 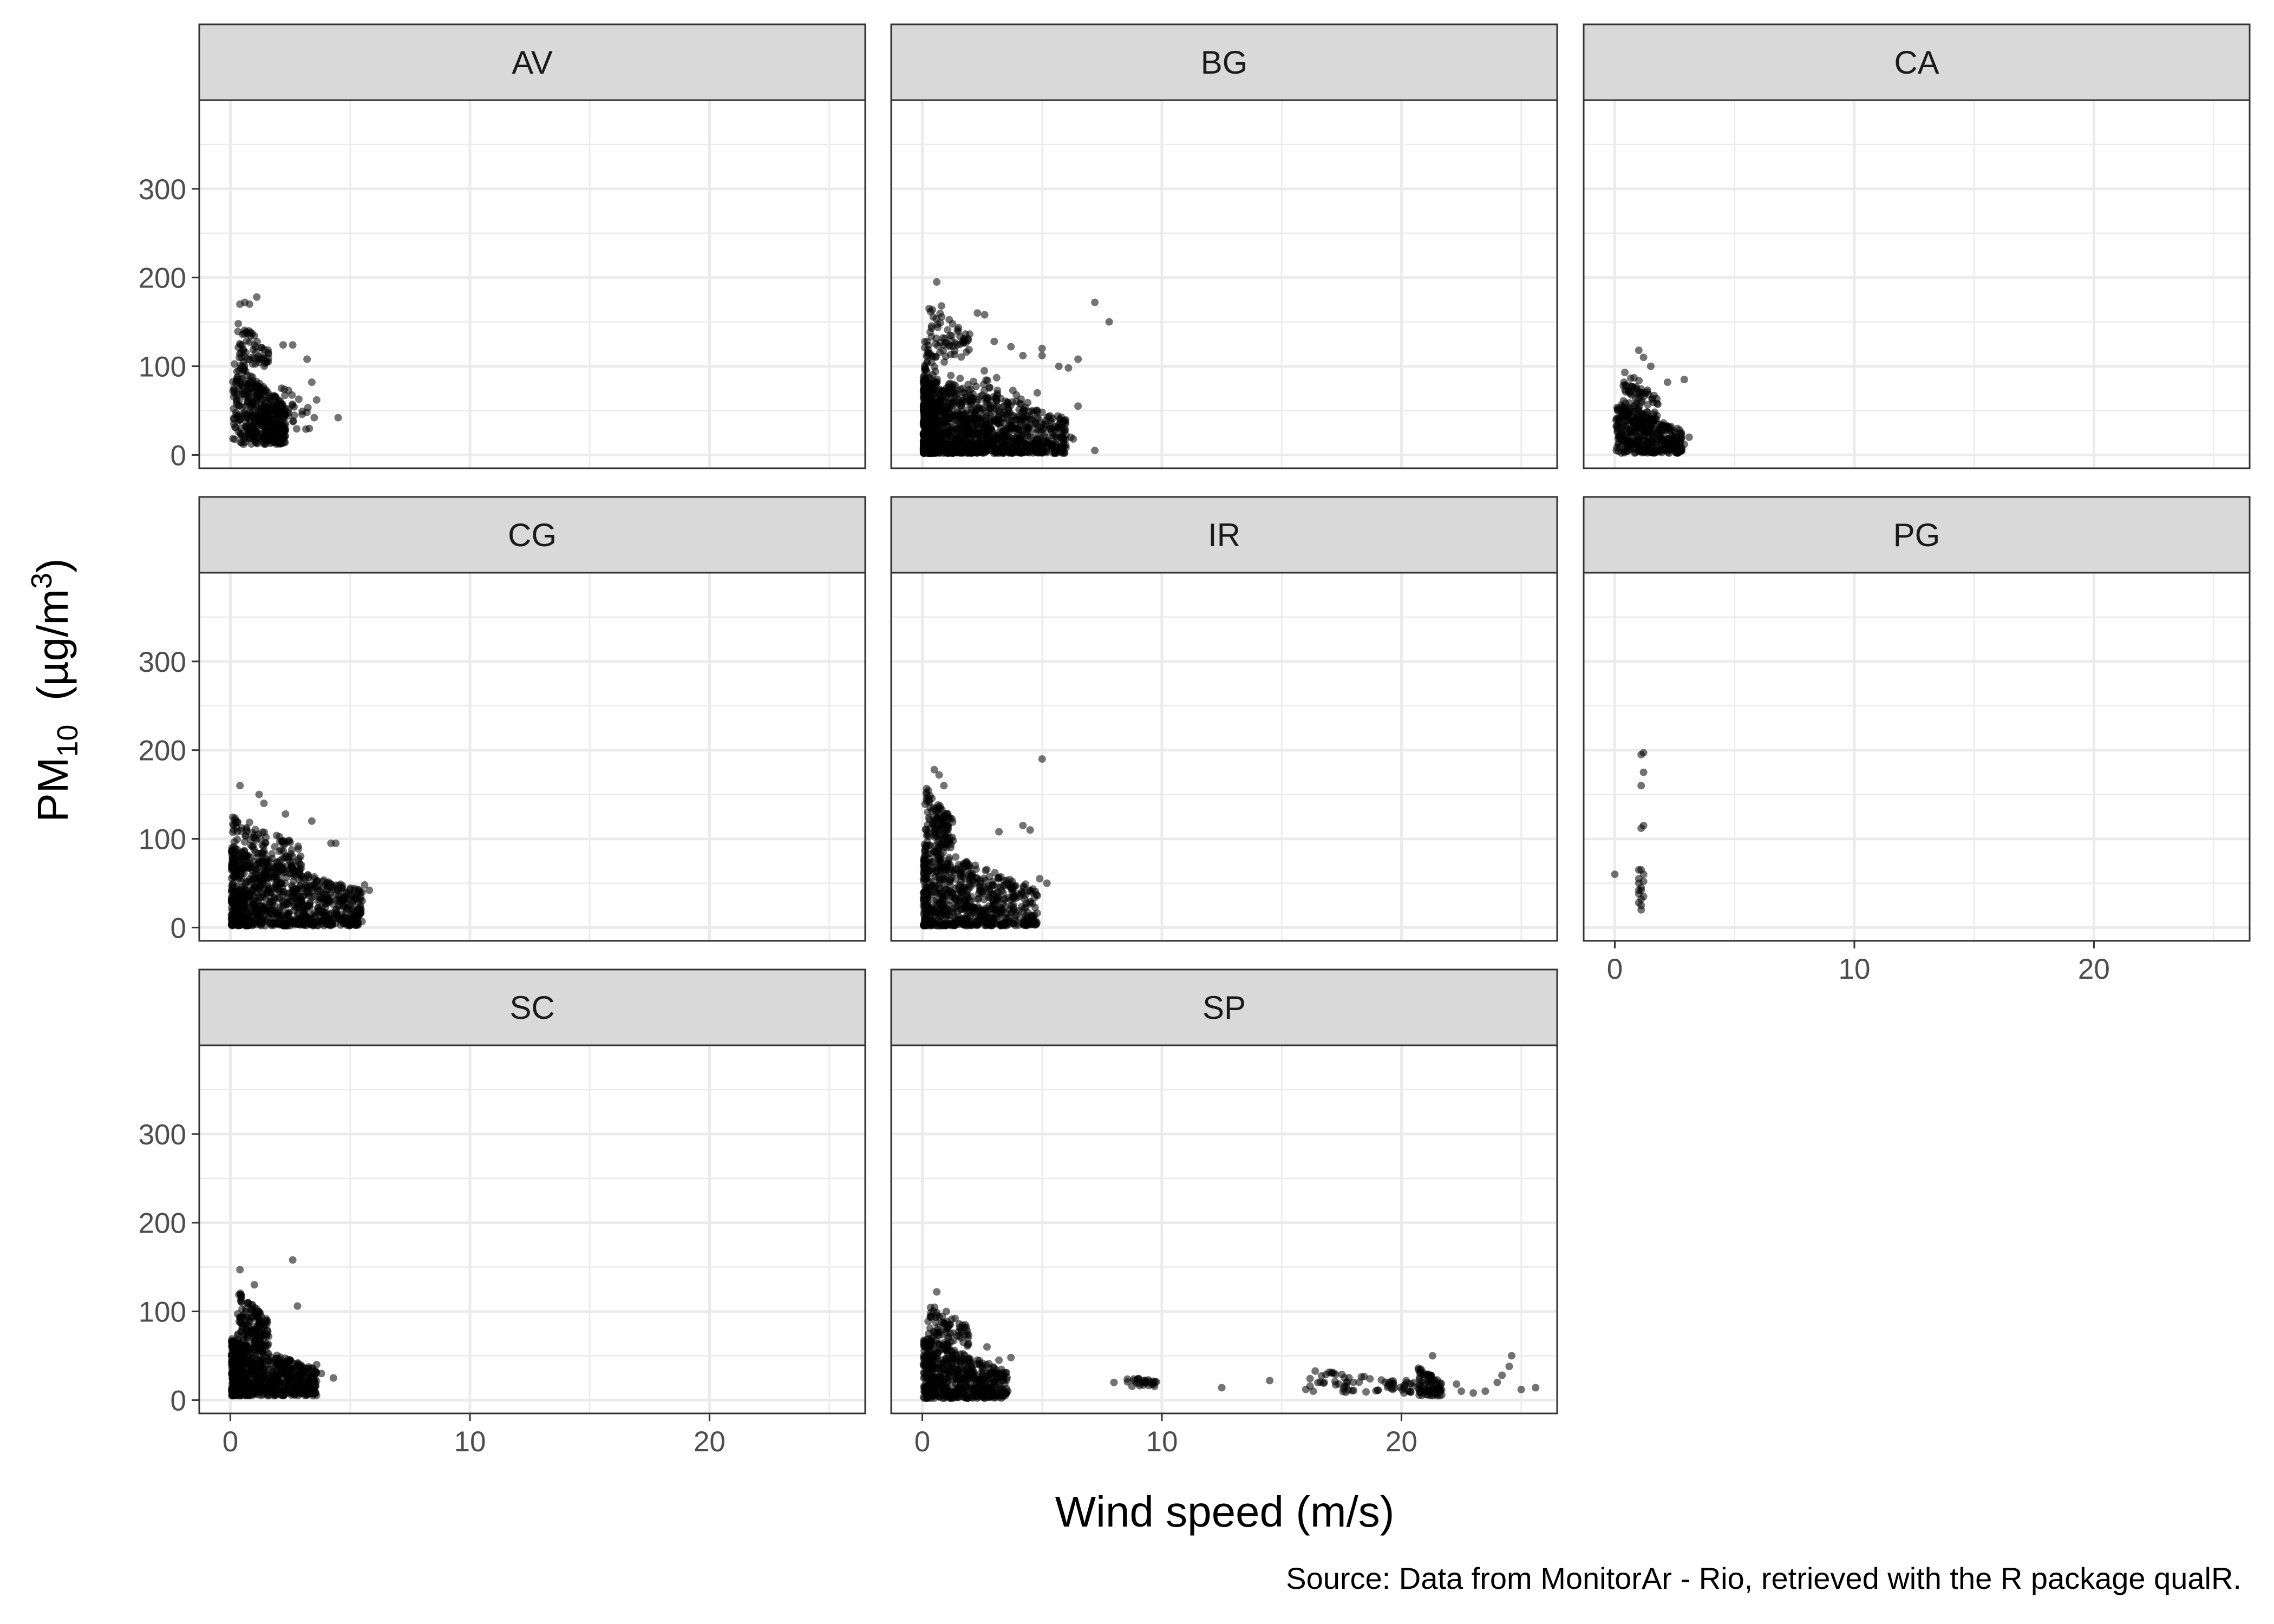 I want to click on panel-ir: IR, so click(x=1224, y=719).